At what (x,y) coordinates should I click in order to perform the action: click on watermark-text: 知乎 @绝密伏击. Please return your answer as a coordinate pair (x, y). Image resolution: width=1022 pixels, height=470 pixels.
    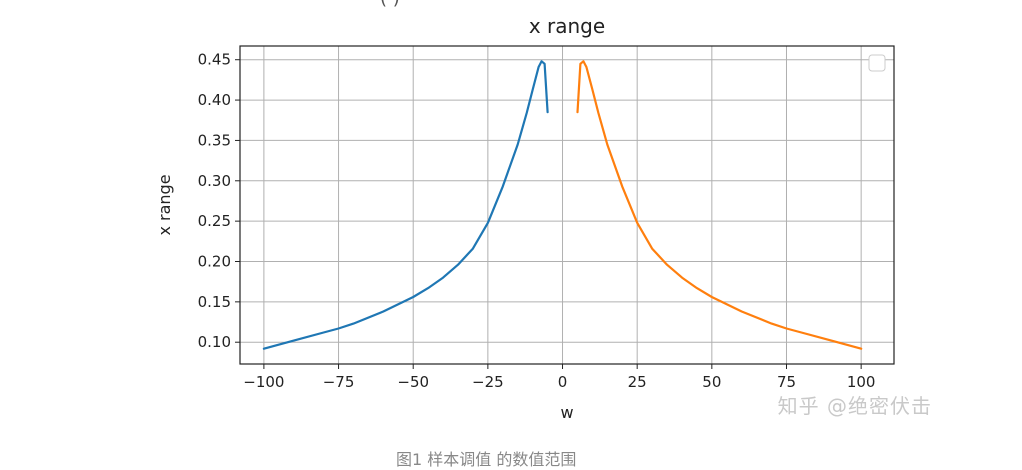
    Looking at the image, I should click on (854, 406).